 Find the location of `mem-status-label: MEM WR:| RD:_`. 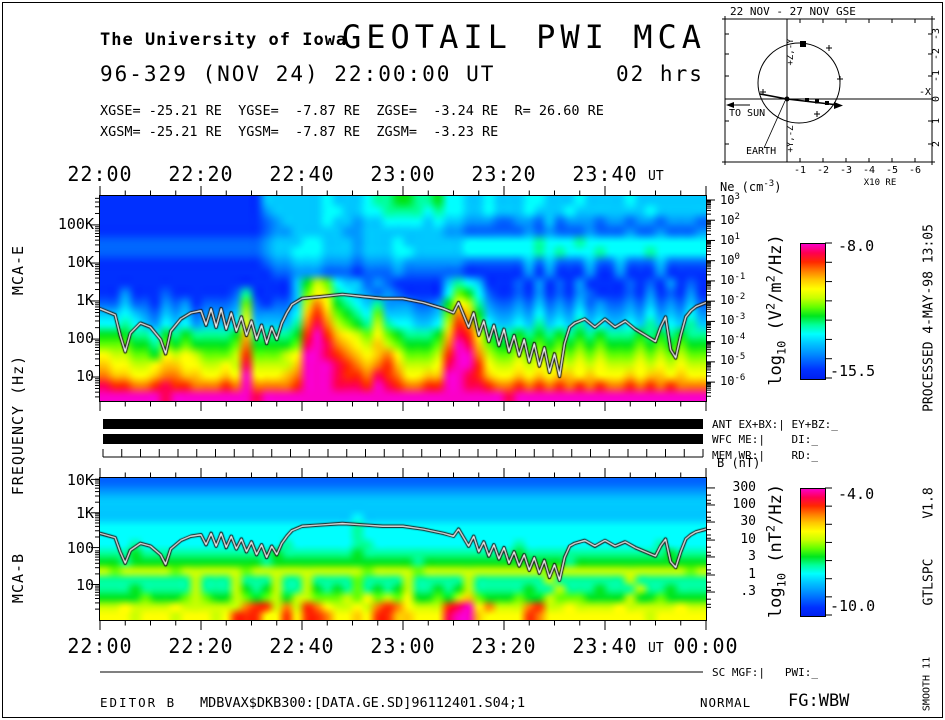

mem-status-label: MEM WR:| RD:_ is located at coordinates (765, 455).